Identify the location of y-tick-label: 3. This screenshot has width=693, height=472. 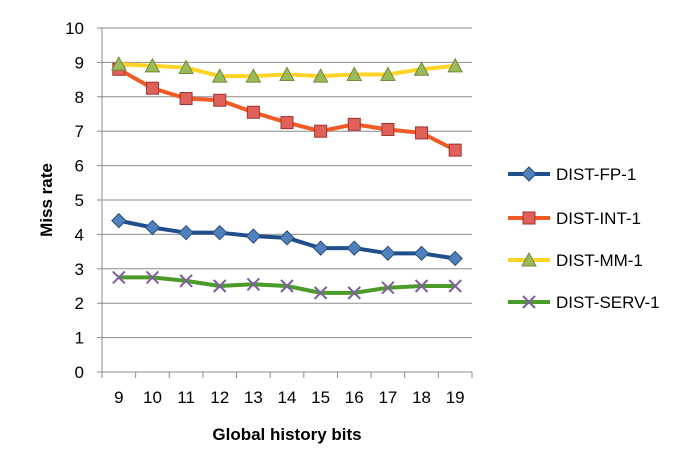
(79, 269).